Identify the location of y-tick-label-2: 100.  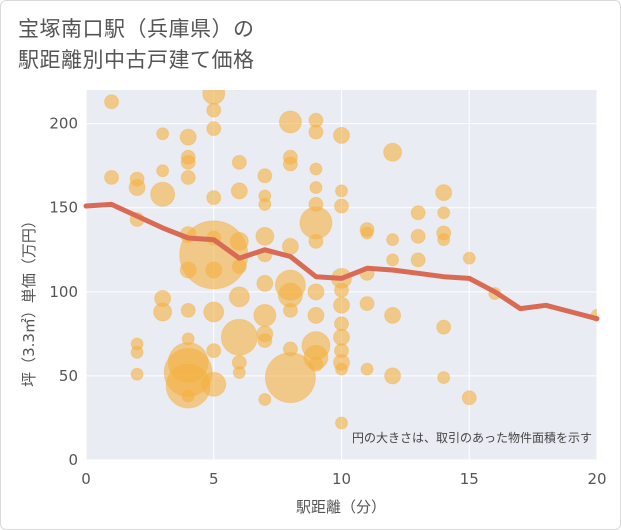
(63, 292).